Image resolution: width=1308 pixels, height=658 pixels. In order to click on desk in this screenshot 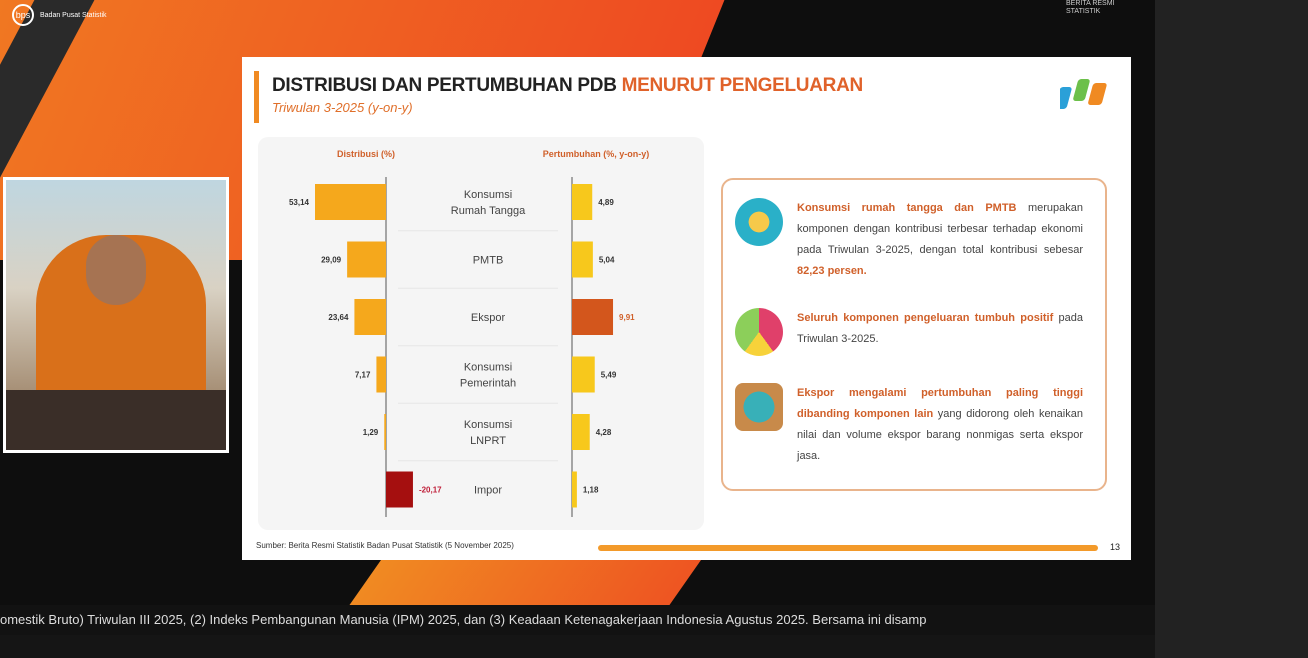, I will do `click(116, 420)`.